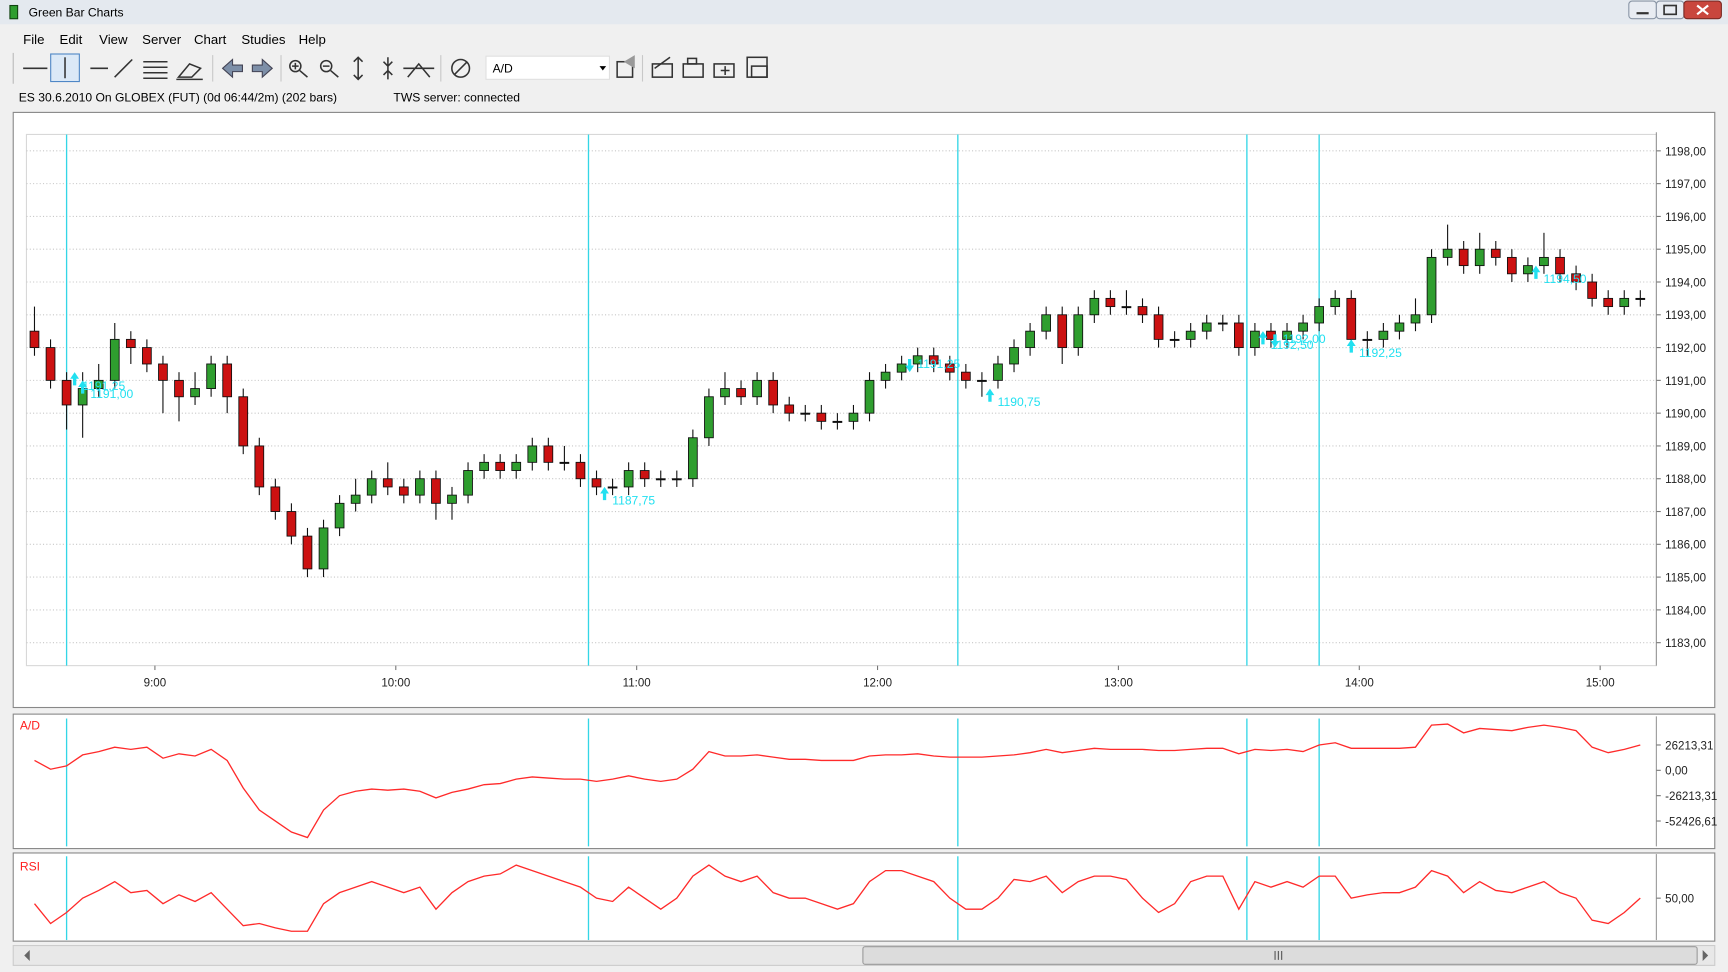  I want to click on ad-panel, so click(864, 781).